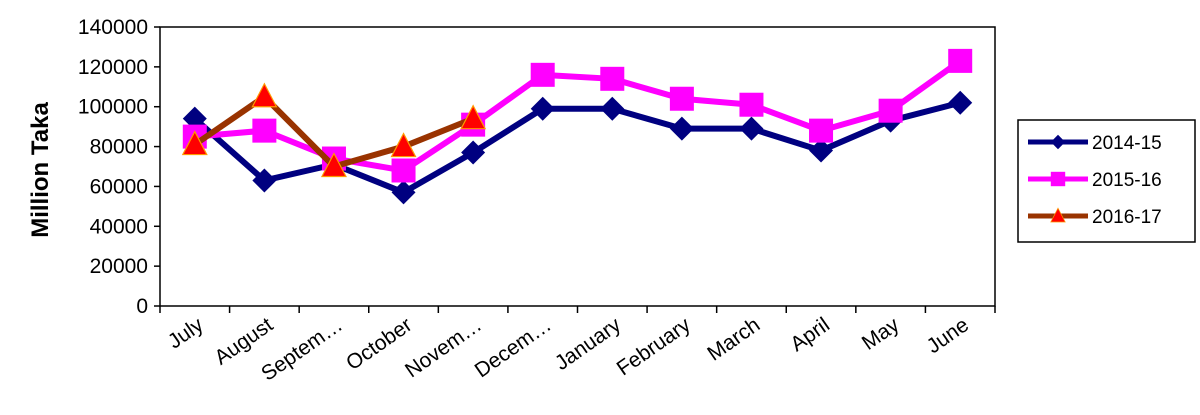 The width and height of the screenshot is (1200, 415). I want to click on x-tick-label: February, so click(654, 346).